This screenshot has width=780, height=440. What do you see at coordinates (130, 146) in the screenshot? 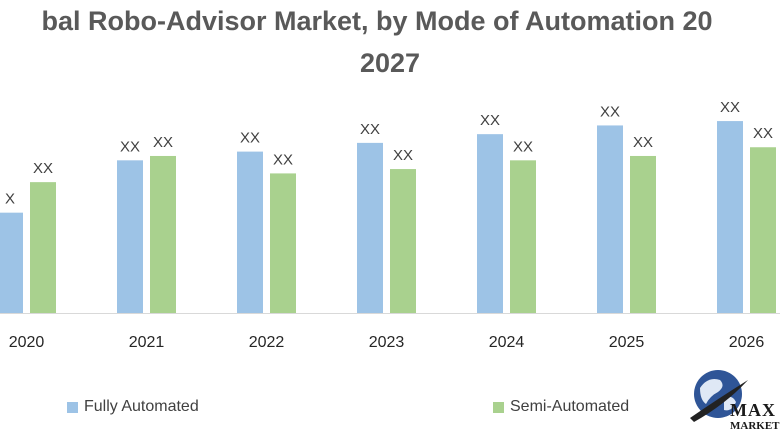
I see `data-label-fully-automated-2021: XX` at bounding box center [130, 146].